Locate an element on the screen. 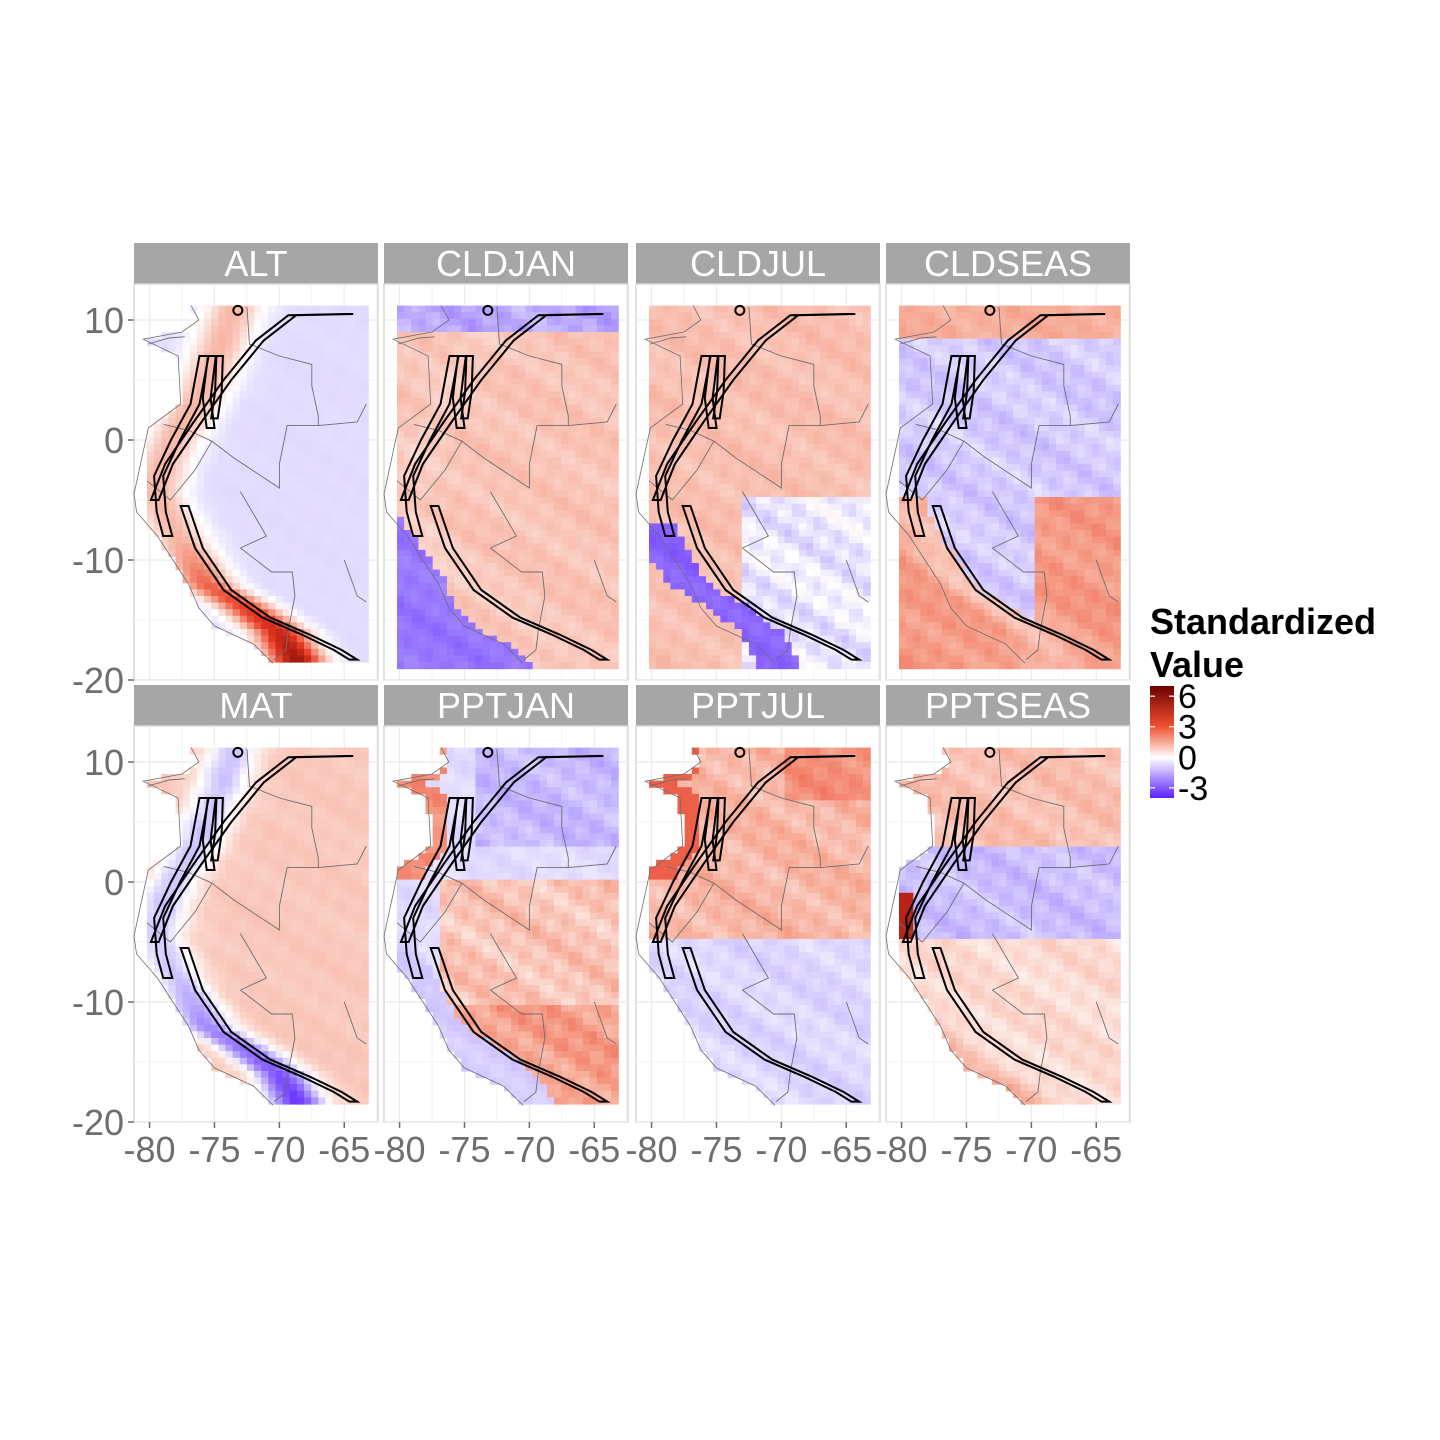 This screenshot has width=1440, height=1440. facet-strip-label: MAT is located at coordinates (255, 705).